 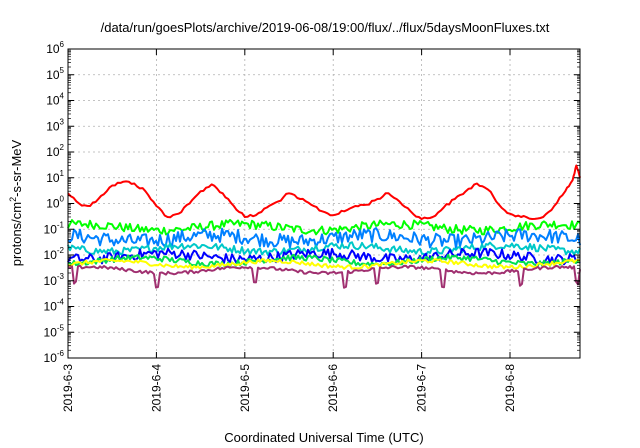 What do you see at coordinates (333, 388) in the screenshot?
I see `x-tick-label: 2019-6-6` at bounding box center [333, 388].